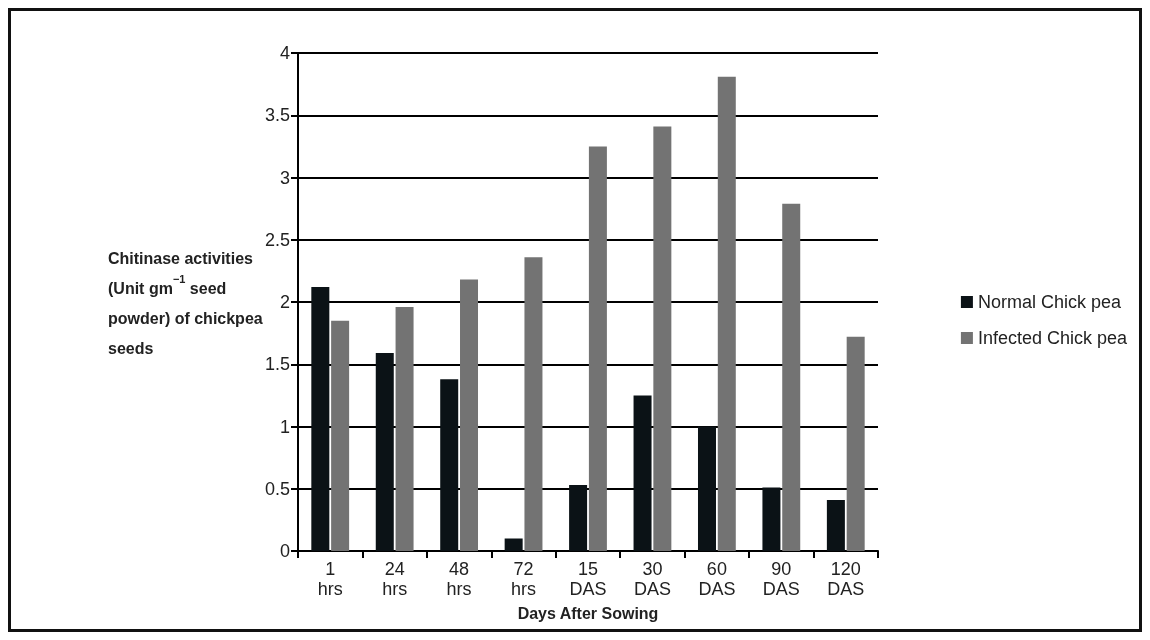 The height and width of the screenshot is (640, 1150). Describe the element at coordinates (284, 177) in the screenshot. I see `y-tick-label: 3` at that location.